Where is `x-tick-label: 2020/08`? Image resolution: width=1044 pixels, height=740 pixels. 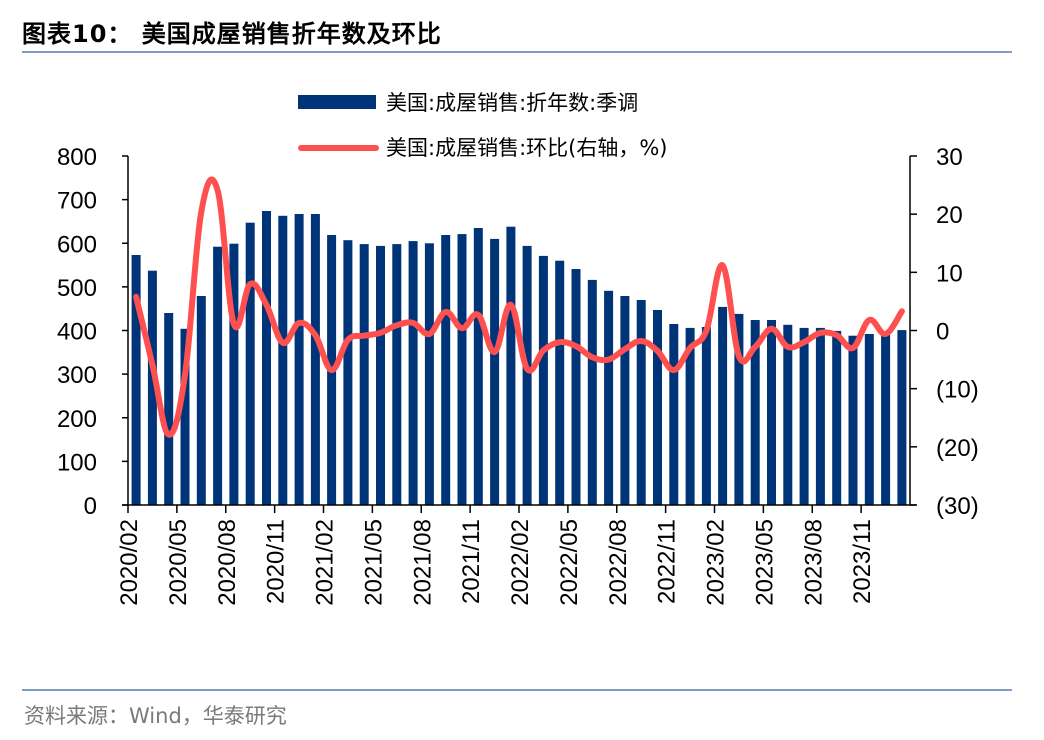 x-tick-label: 2020/08 is located at coordinates (227, 562).